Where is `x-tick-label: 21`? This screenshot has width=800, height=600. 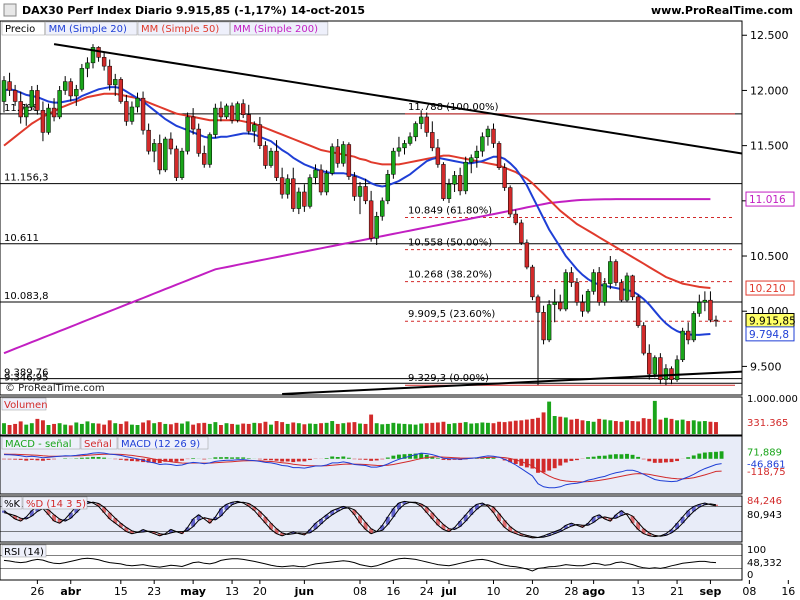
x-tick-label: 21 is located at coordinates (677, 591).